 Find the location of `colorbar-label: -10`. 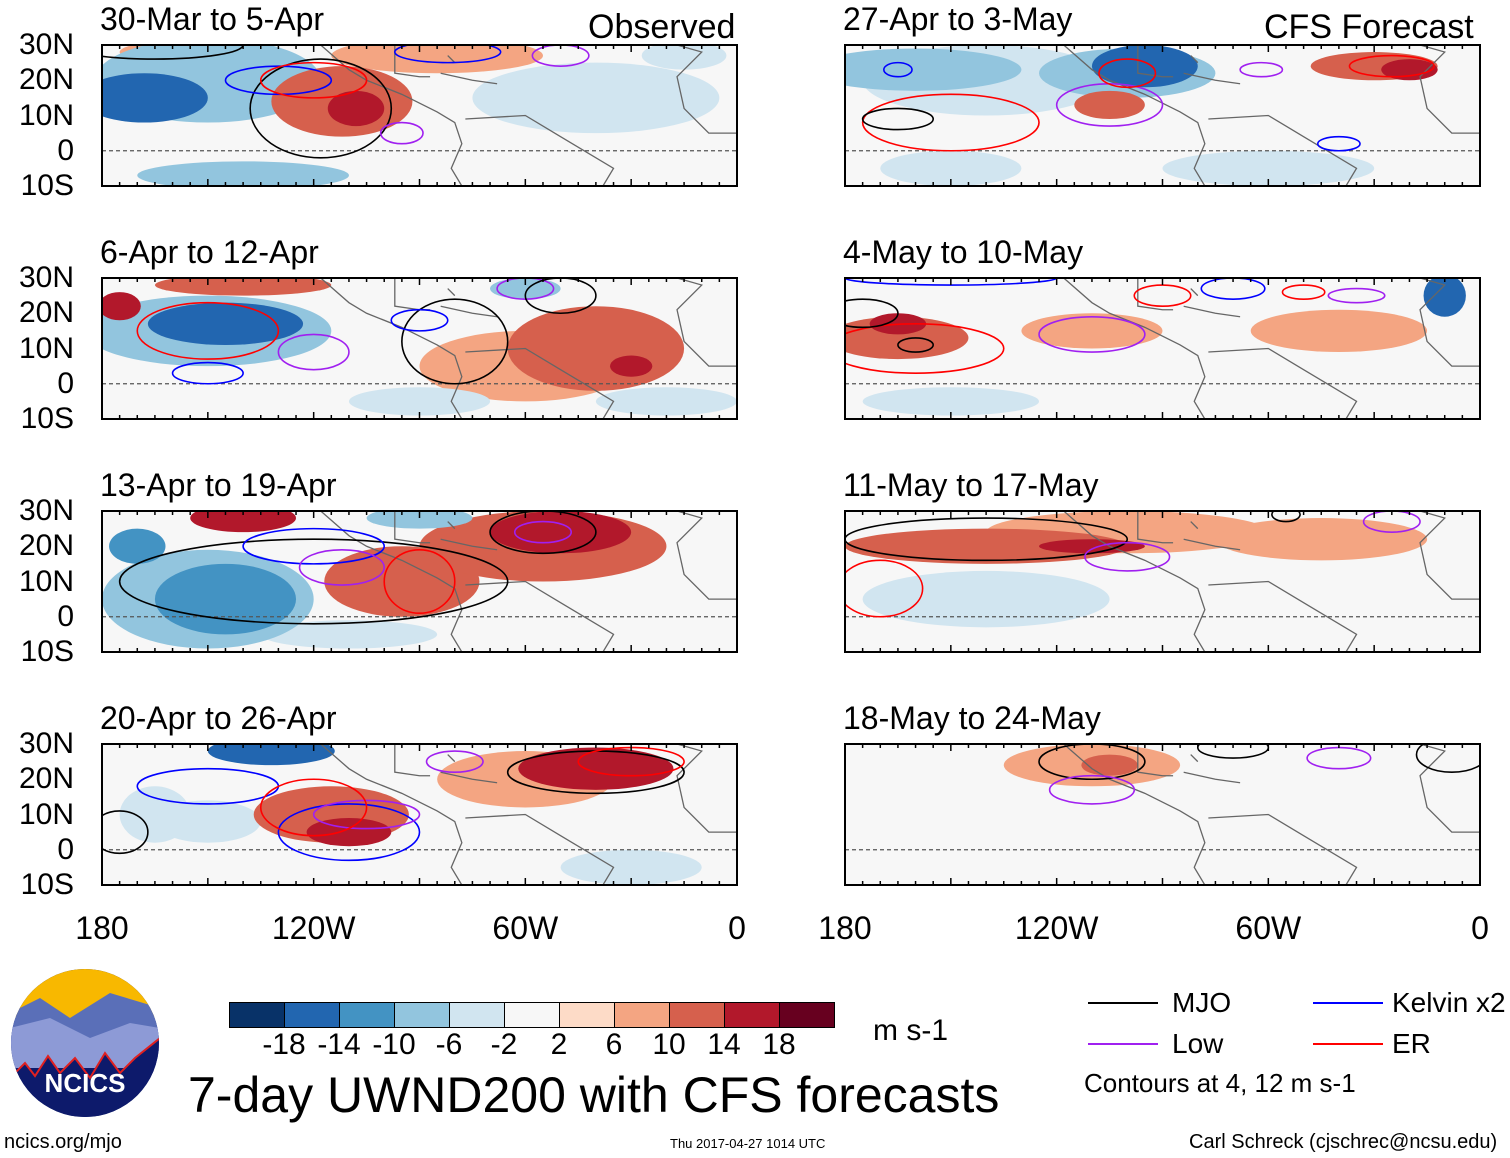

colorbar-label: -10 is located at coordinates (394, 1044).